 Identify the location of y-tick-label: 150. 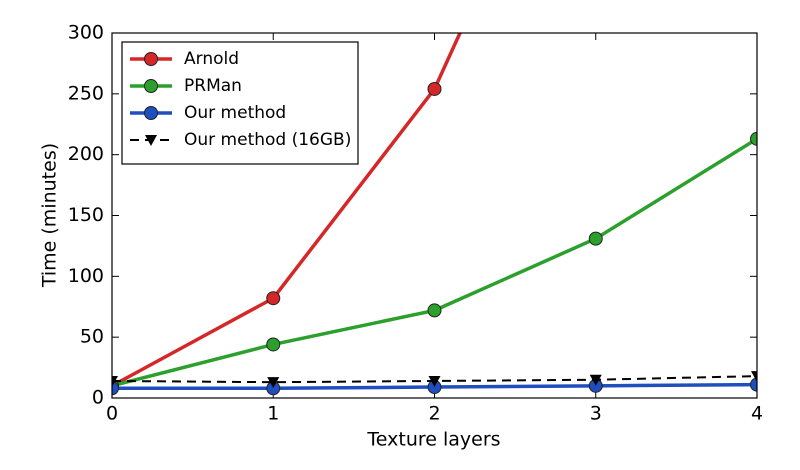
(86, 215).